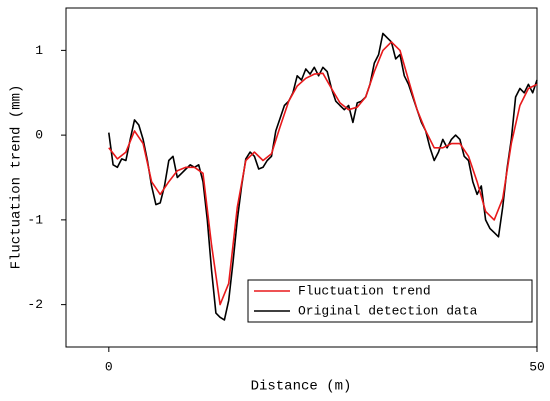 The image size is (550, 401). I want to click on y-tick-label: -2, so click(35, 304).